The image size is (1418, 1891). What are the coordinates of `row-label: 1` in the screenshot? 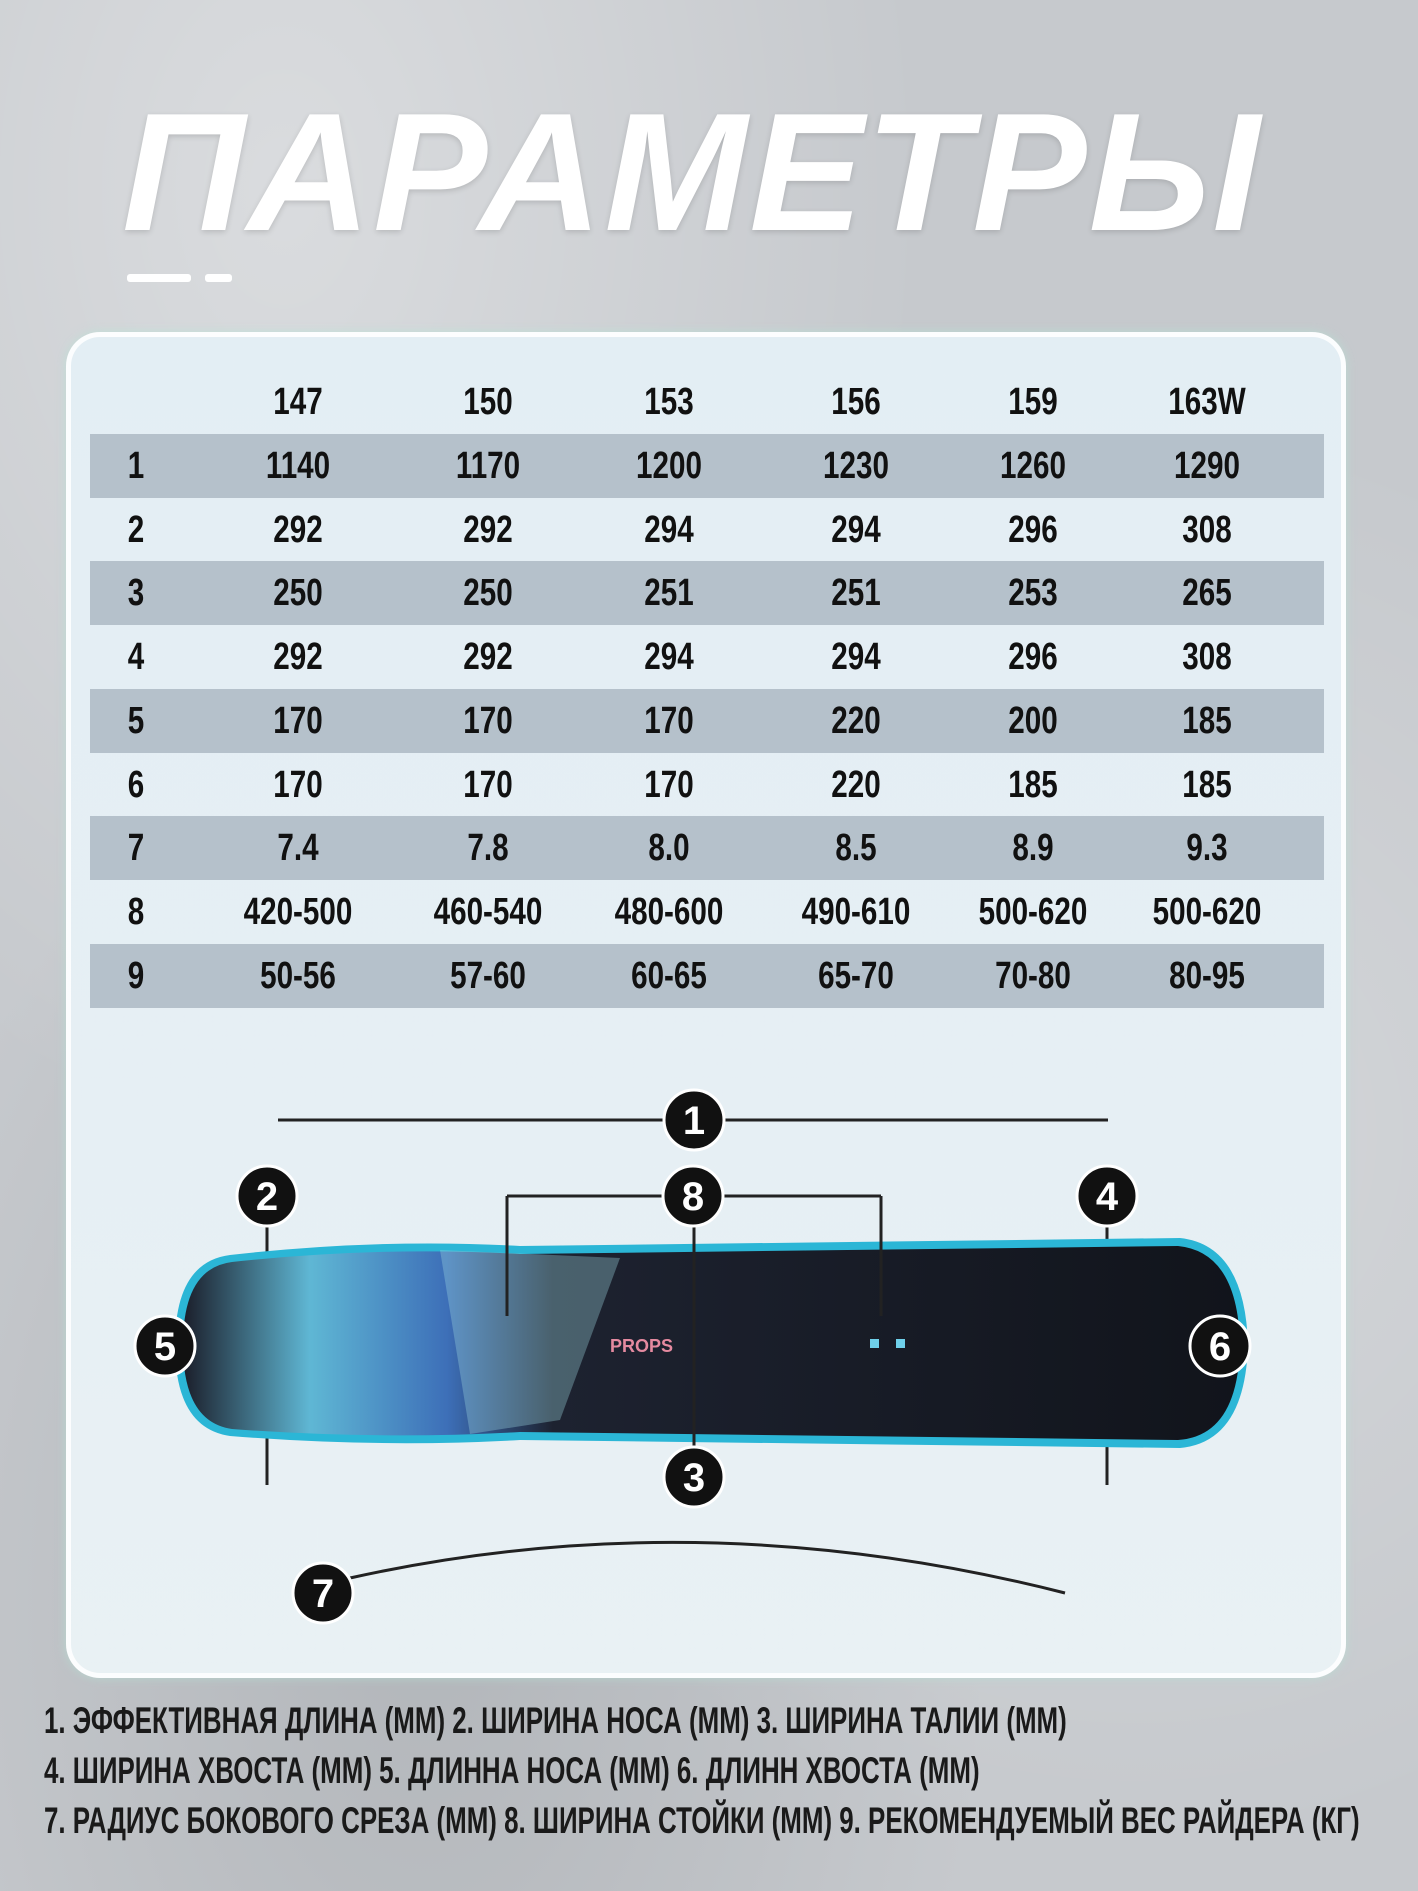 It's located at (136, 466).